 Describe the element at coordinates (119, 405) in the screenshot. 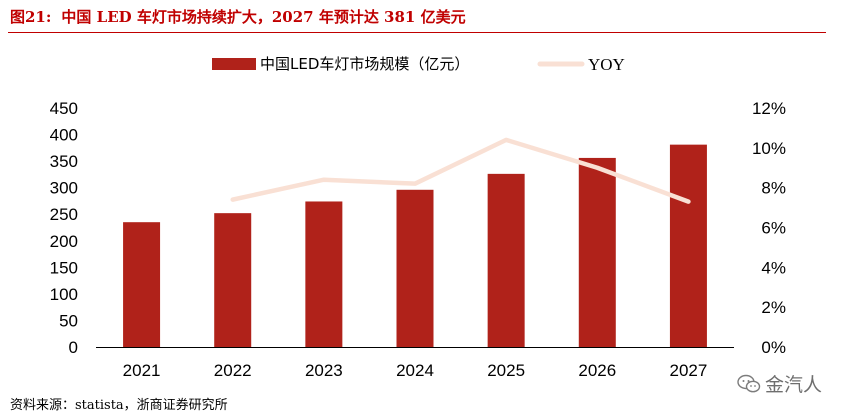

I see `source-note: 资料来源：statista，浙商证券研究所` at that location.